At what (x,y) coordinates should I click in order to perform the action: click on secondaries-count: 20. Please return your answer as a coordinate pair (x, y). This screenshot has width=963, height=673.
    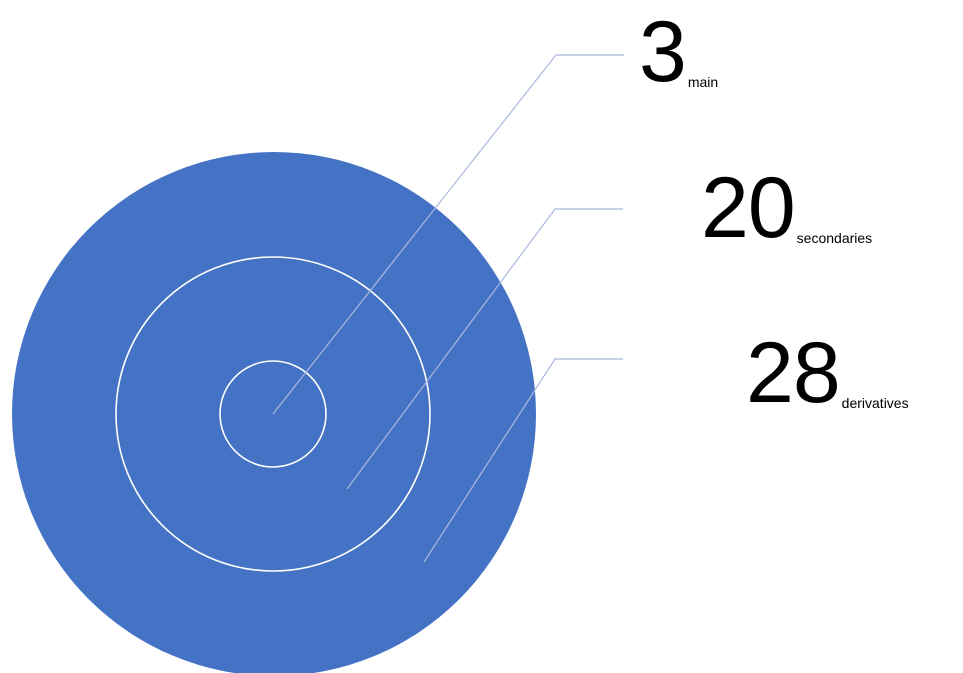
    Looking at the image, I should click on (748, 208).